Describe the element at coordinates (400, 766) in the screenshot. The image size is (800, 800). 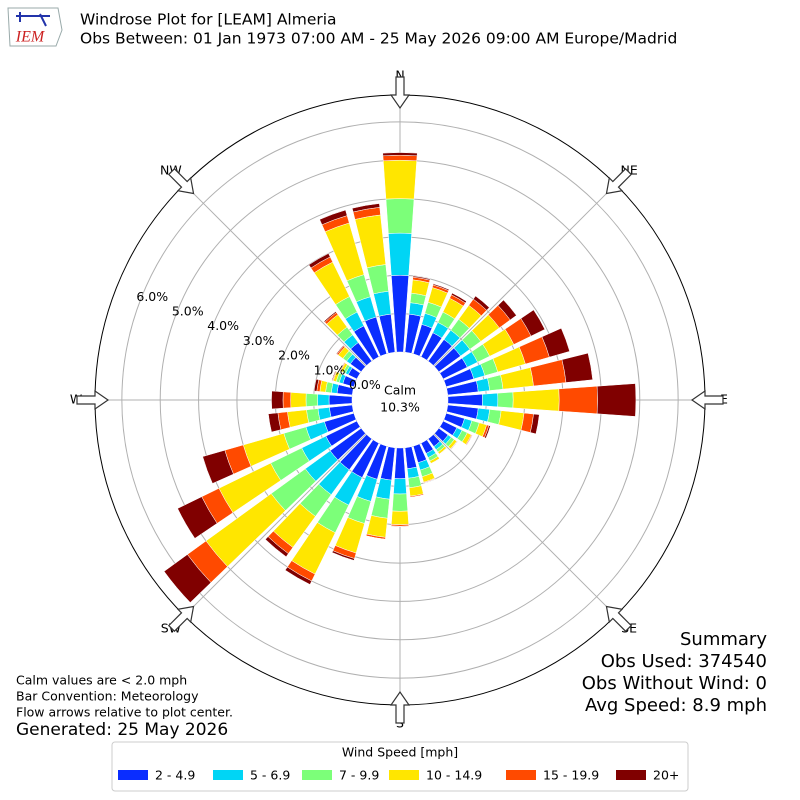
I see `legend-box` at that location.